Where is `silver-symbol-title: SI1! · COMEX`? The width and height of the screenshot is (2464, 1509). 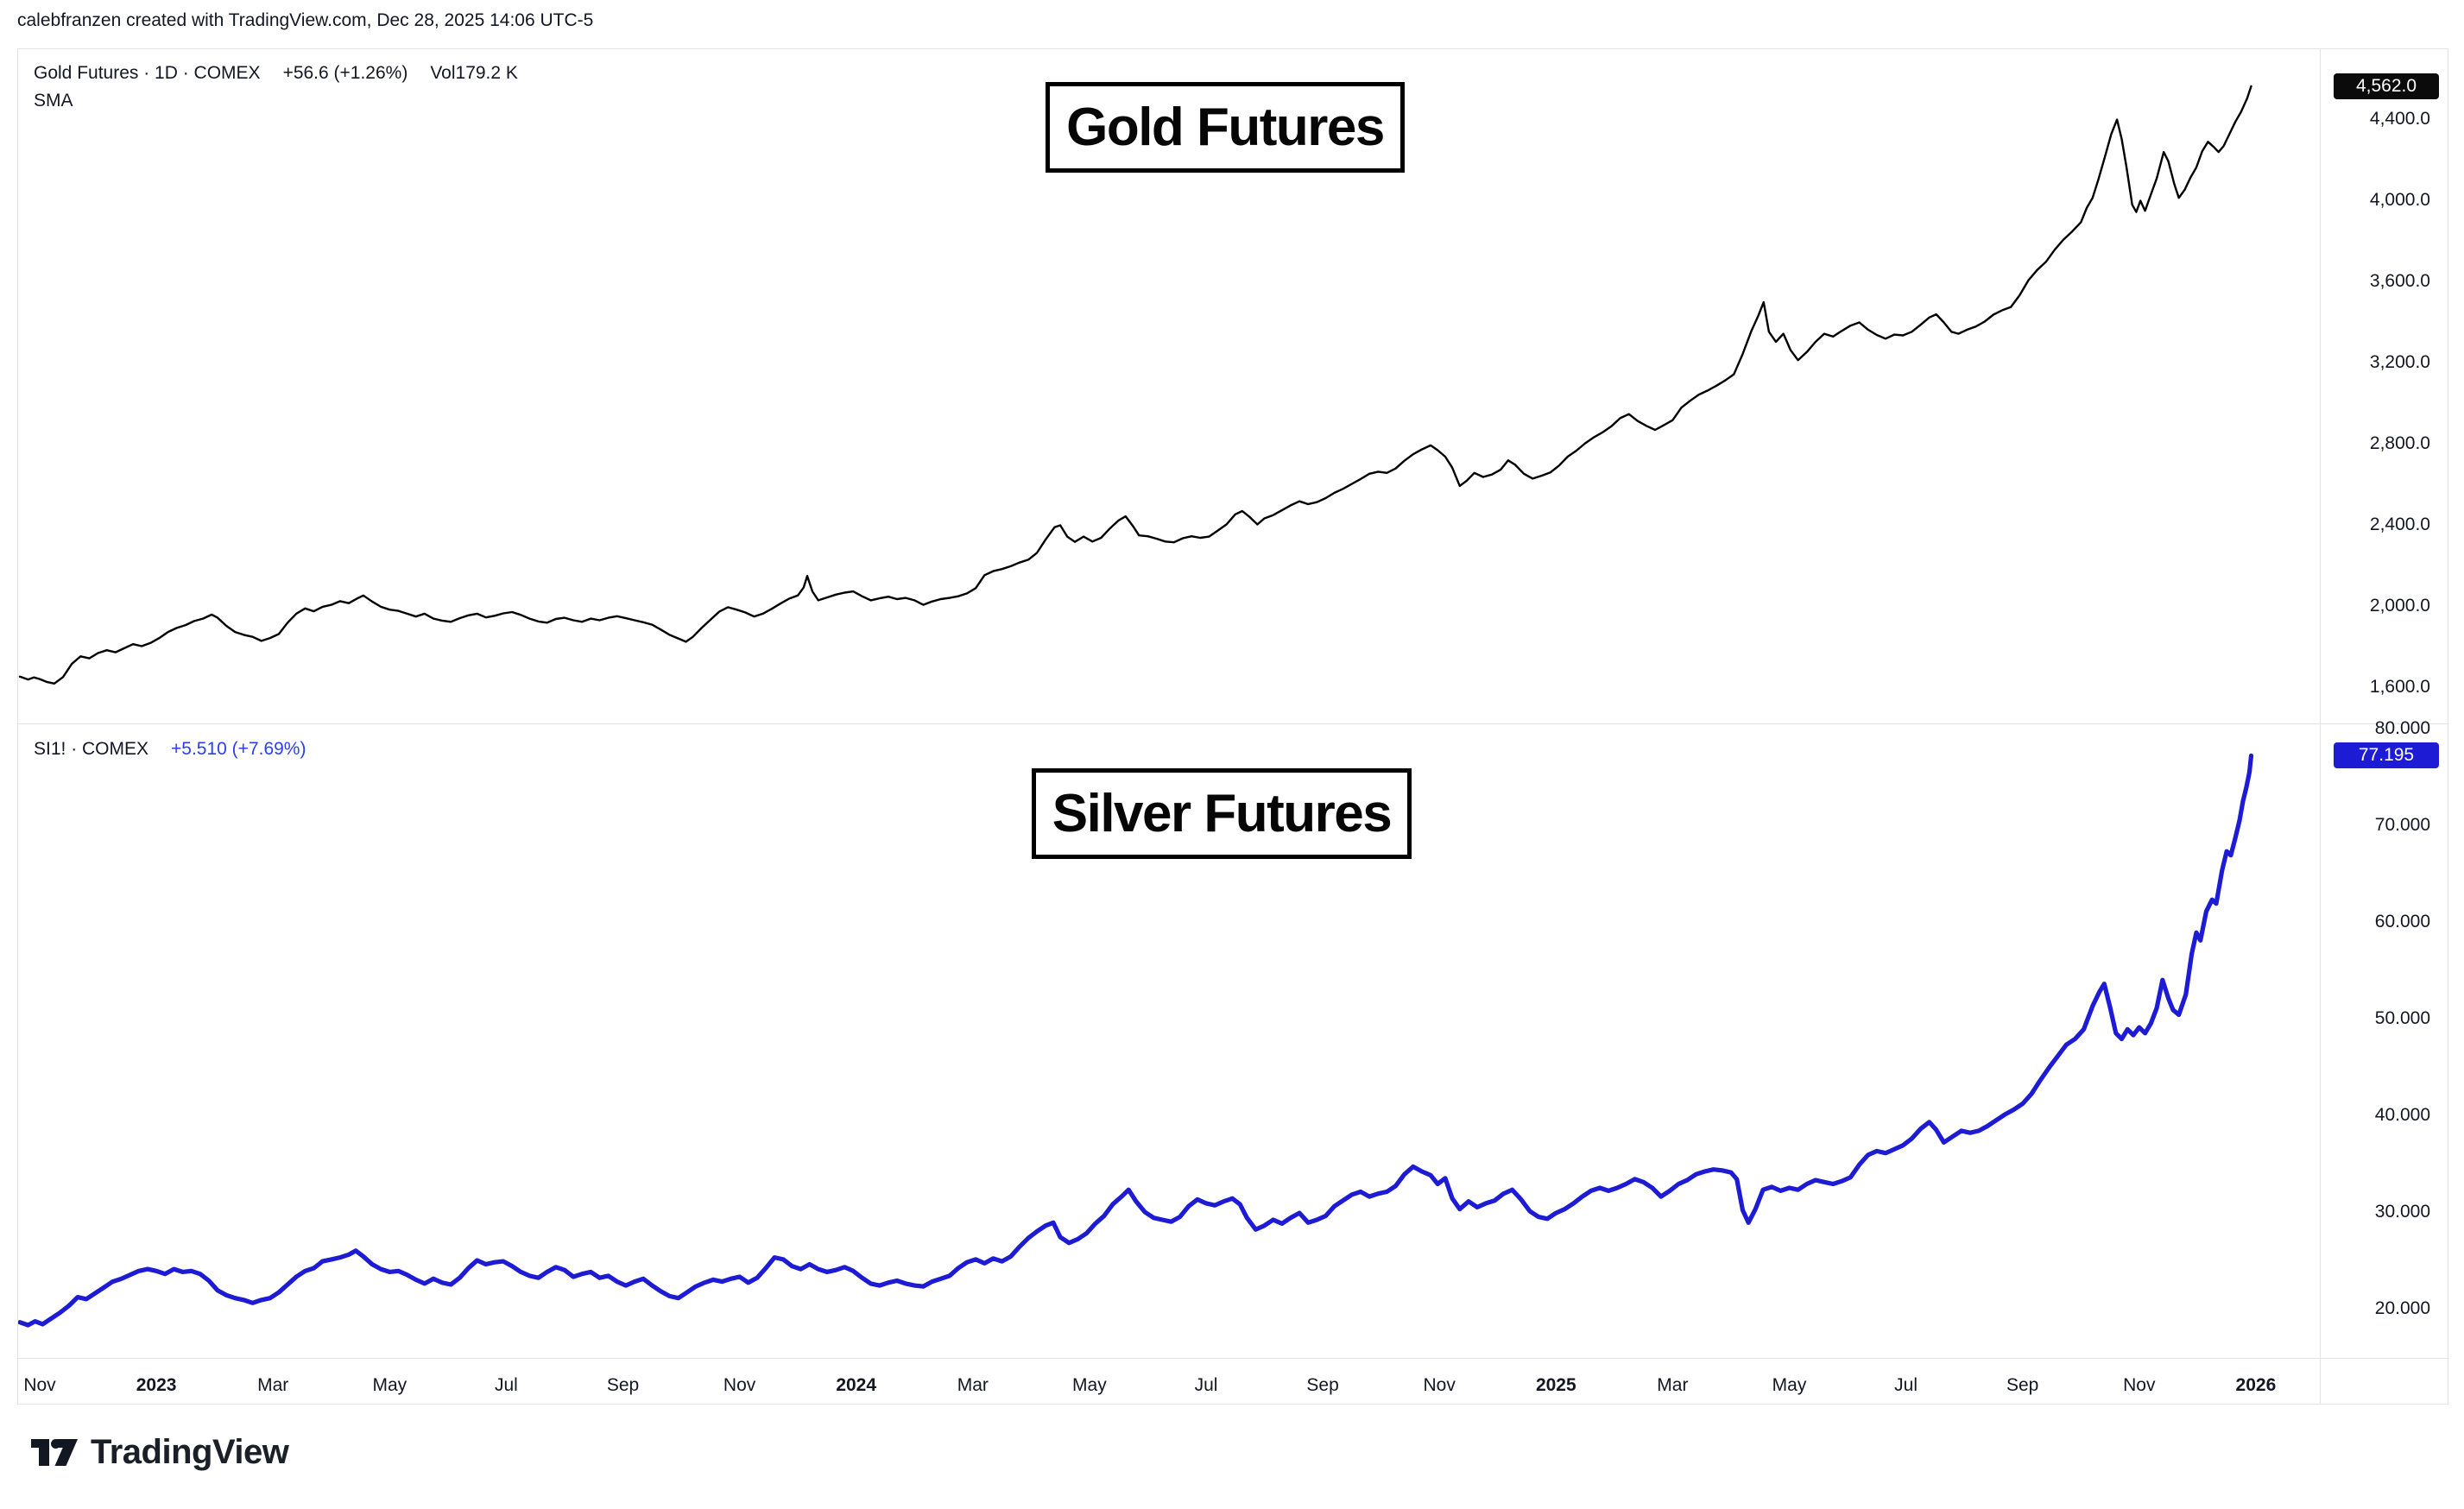
silver-symbol-title: SI1! · COMEX is located at coordinates (91, 749).